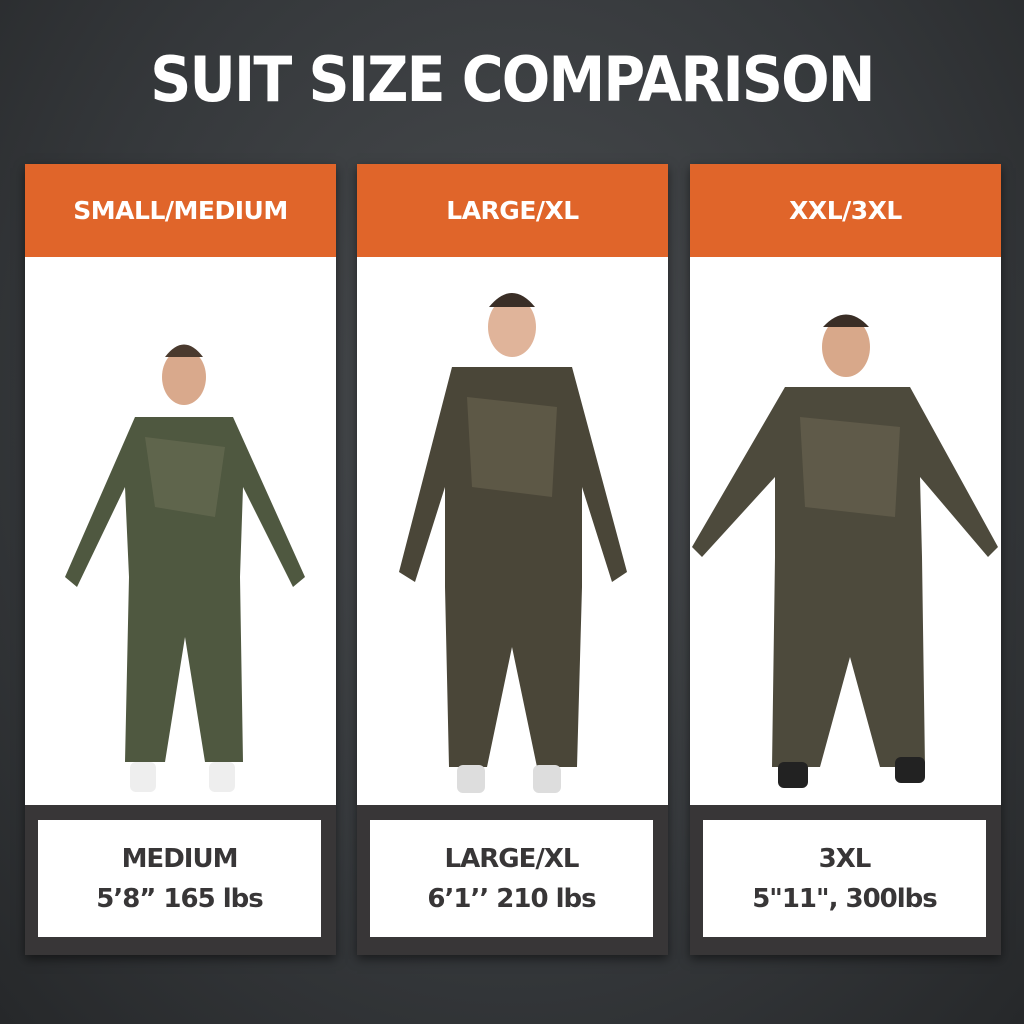  I want to click on page-title: SUIT SIZE COMPARISON, so click(512, 79).